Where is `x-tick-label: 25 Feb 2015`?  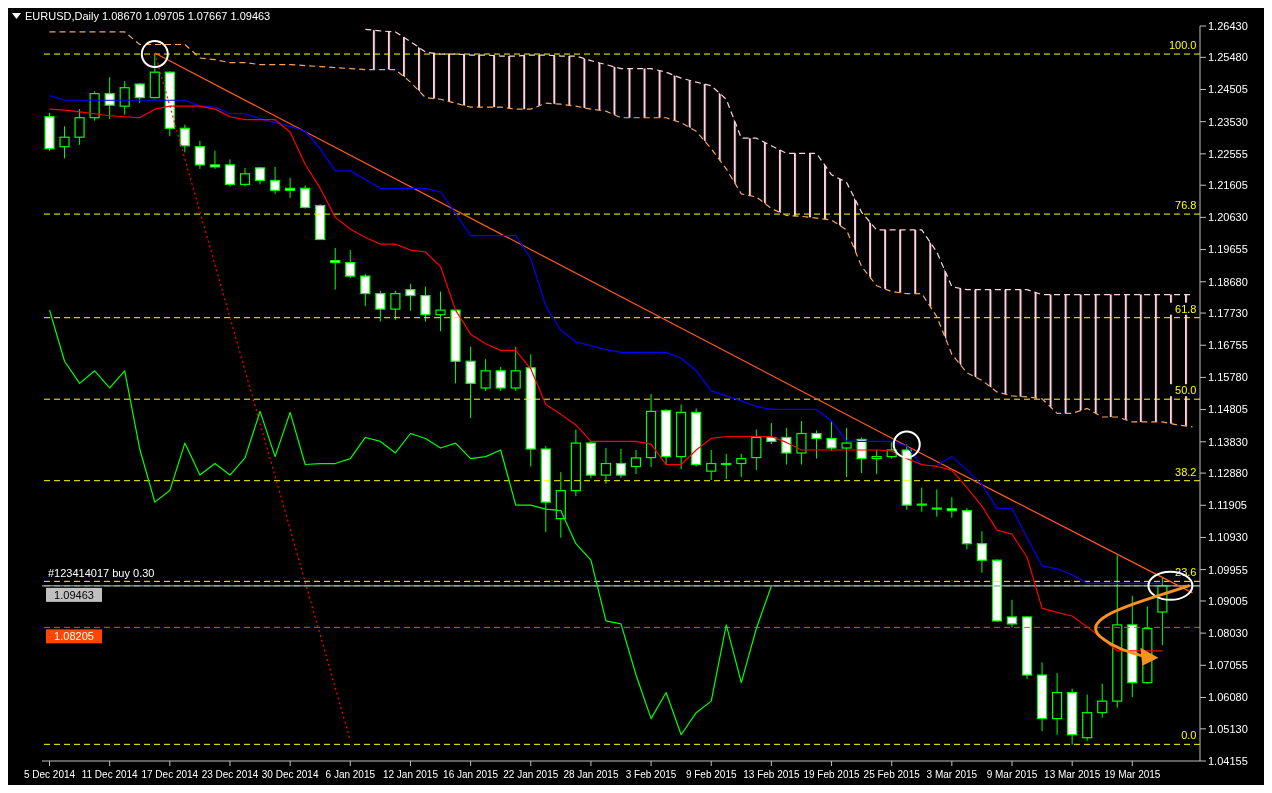 x-tick-label: 25 Feb 2015 is located at coordinates (892, 774).